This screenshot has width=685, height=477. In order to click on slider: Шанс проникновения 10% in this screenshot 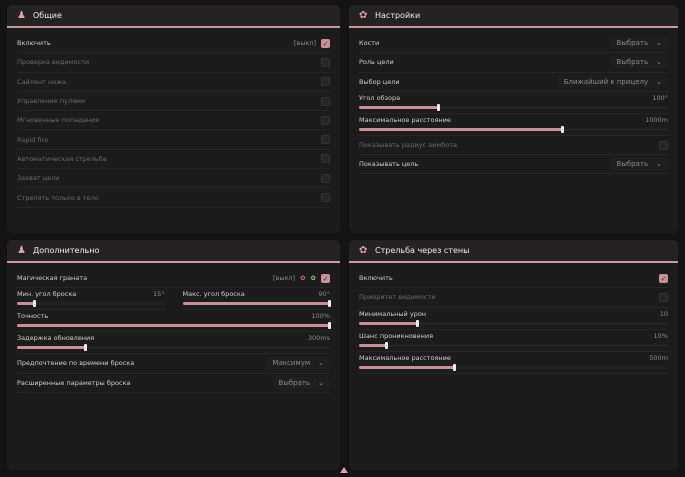, I will do `click(513, 341)`.